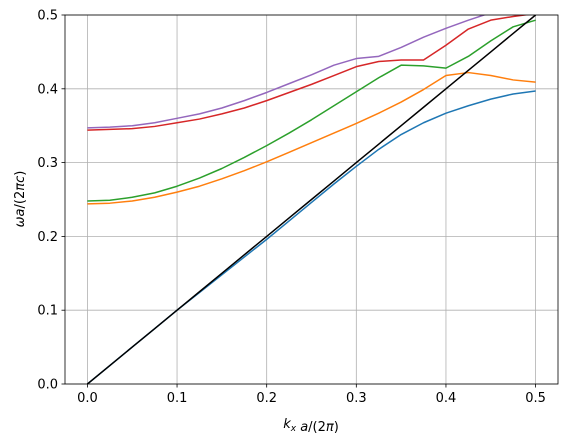  I want to click on y-axis-label: ωa/(2πc), so click(20, 199).